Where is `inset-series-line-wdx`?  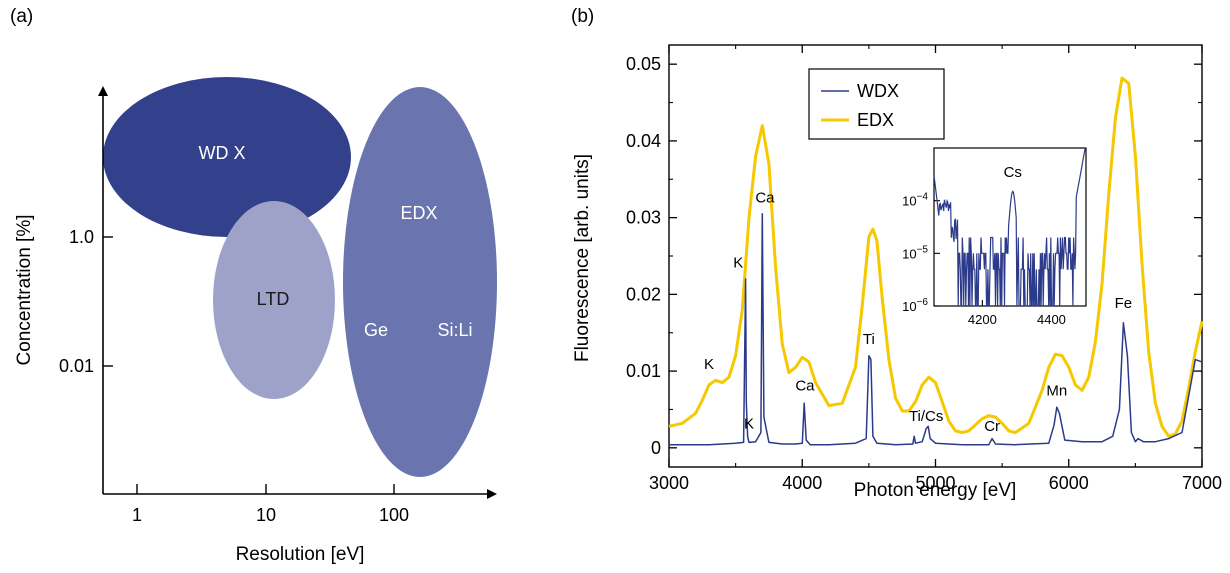
inset-series-line-wdx is located at coordinates (1009, 227).